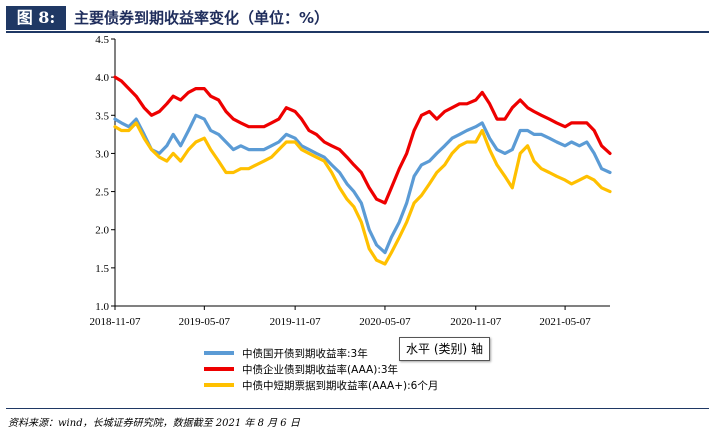 Image resolution: width=715 pixels, height=438 pixels. Describe the element at coordinates (205, 322) in the screenshot. I see `x-tick-label: 2019-05-07` at that location.